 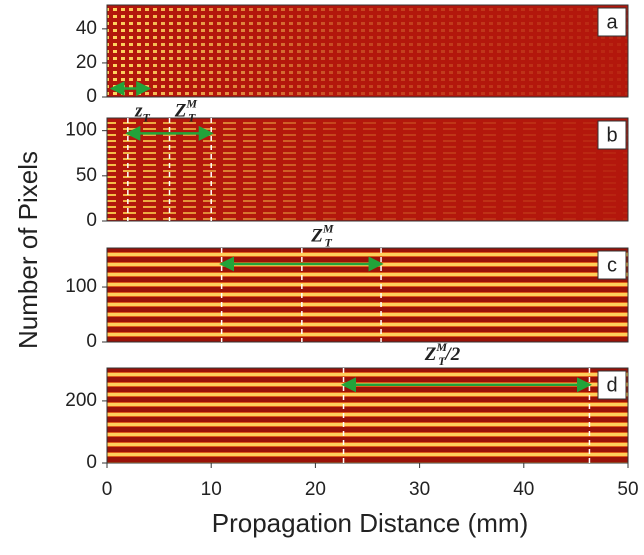 I want to click on x-tick-label: 20, so click(x=315, y=489).